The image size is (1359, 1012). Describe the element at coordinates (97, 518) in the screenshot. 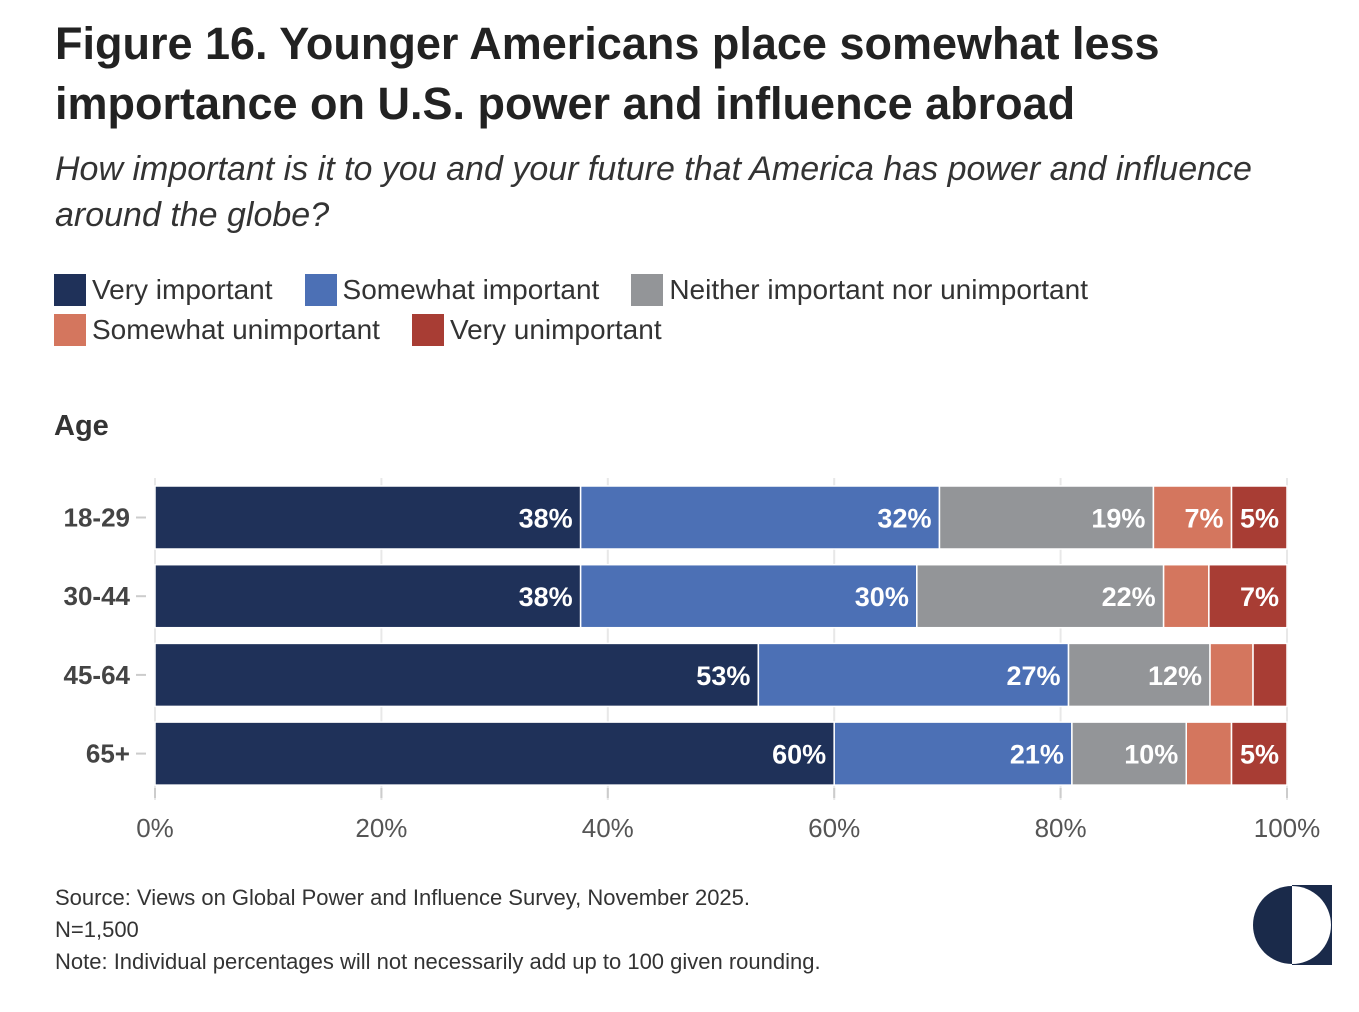

I see `y-category-label: 18-29` at that location.